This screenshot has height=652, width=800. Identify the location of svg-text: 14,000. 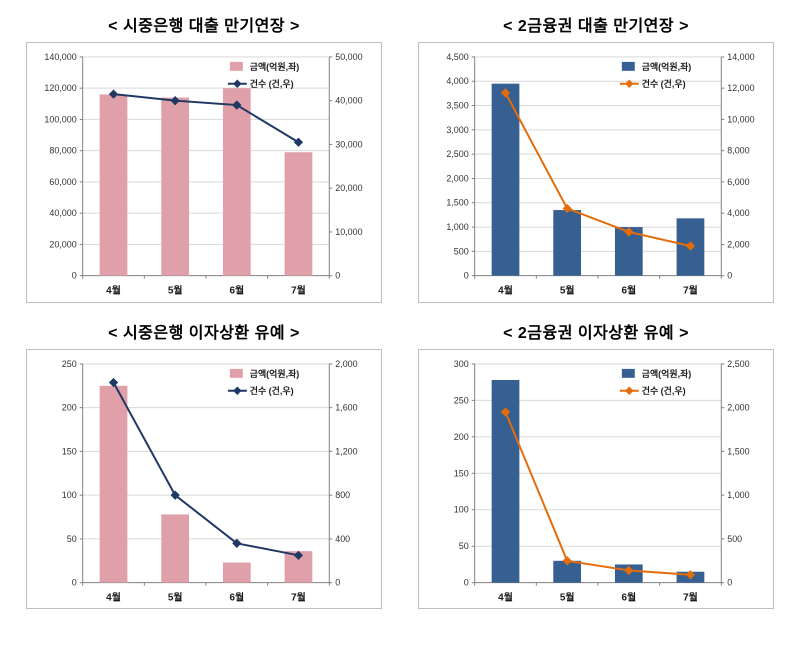
(740, 57).